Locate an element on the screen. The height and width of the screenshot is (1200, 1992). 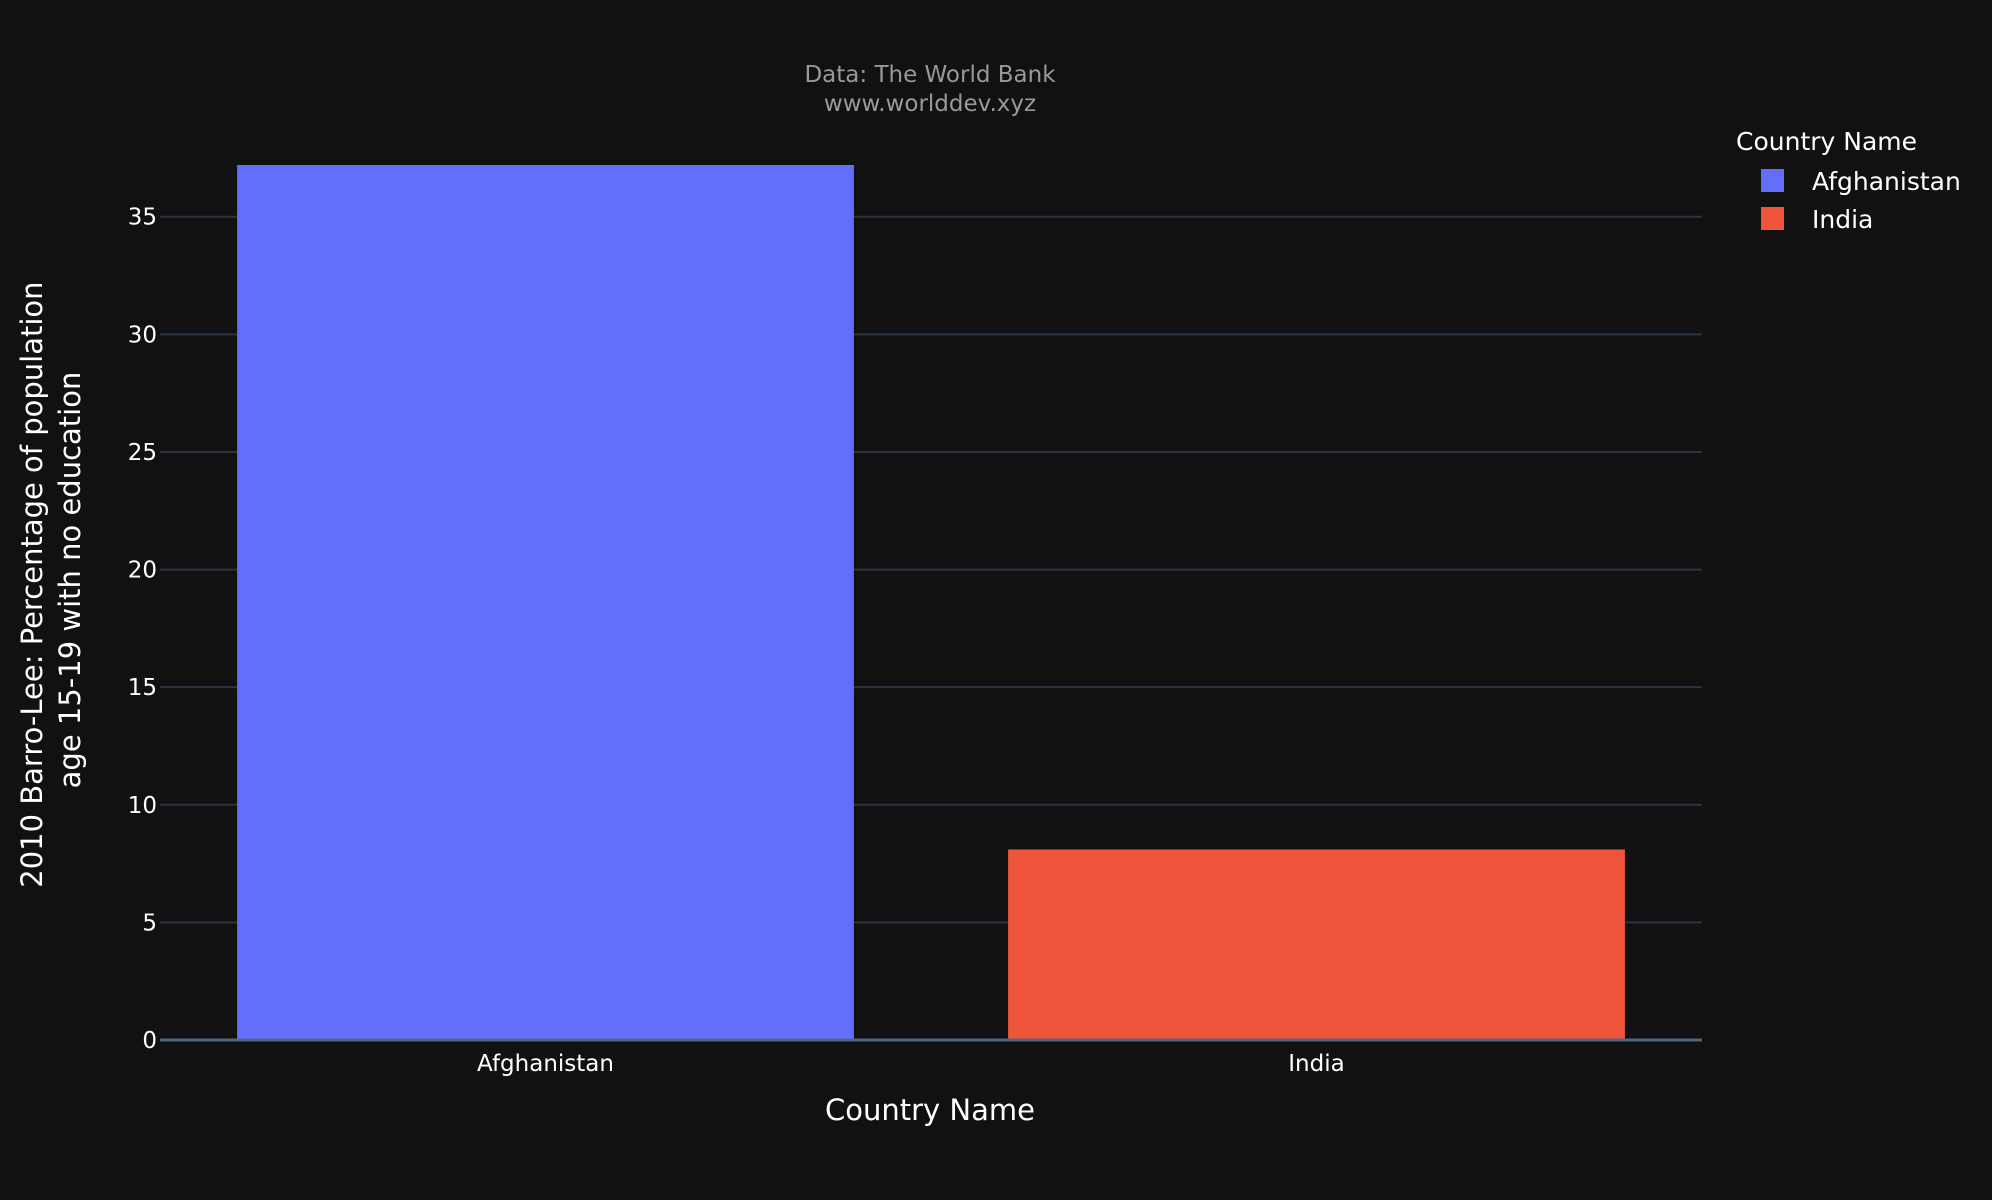
x-axis-title: Country Name is located at coordinates (930, 1110).